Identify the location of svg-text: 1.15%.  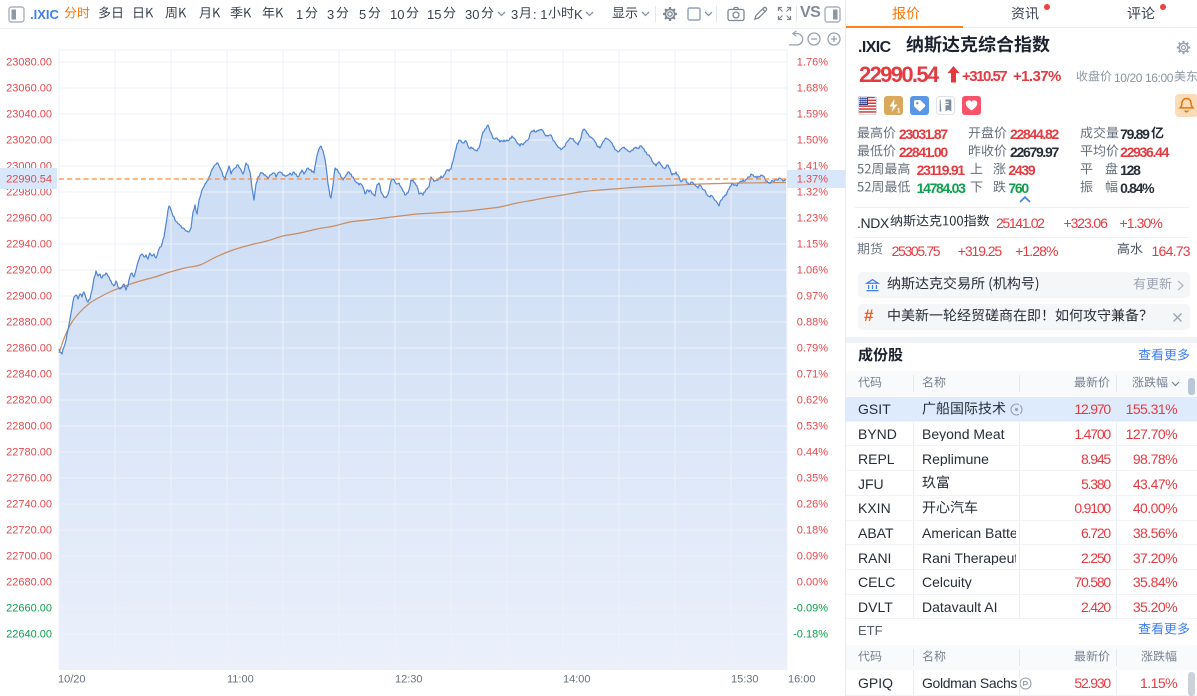
(812, 245).